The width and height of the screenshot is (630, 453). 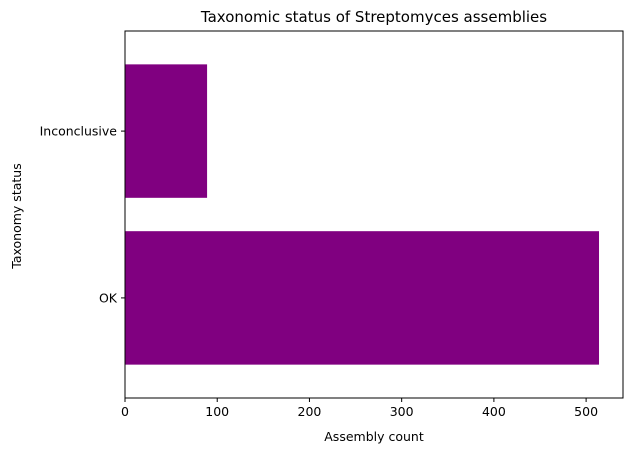 I want to click on y-tick-label: OK, so click(x=108, y=297).